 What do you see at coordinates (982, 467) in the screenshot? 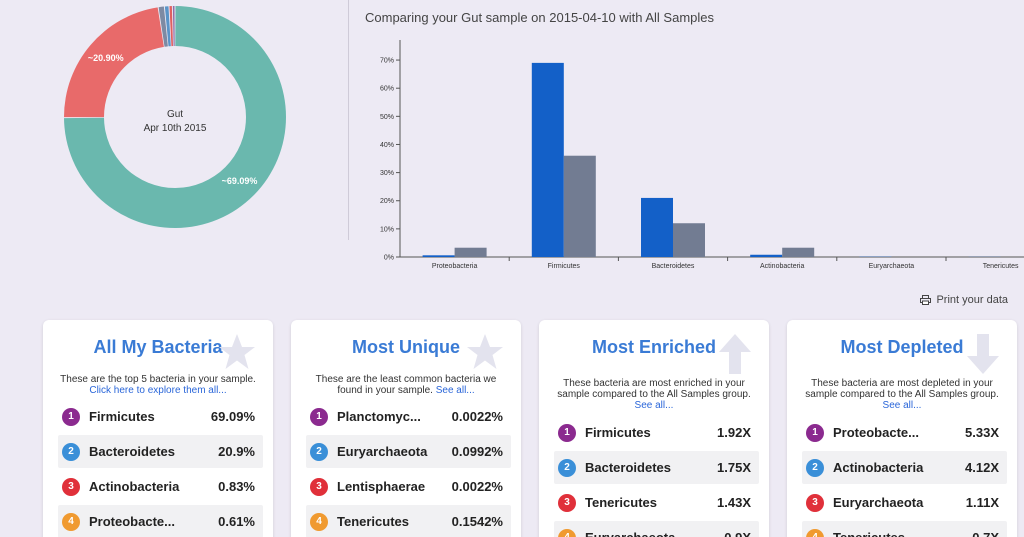
I see `bacteria-value: 4.12X` at bounding box center [982, 467].